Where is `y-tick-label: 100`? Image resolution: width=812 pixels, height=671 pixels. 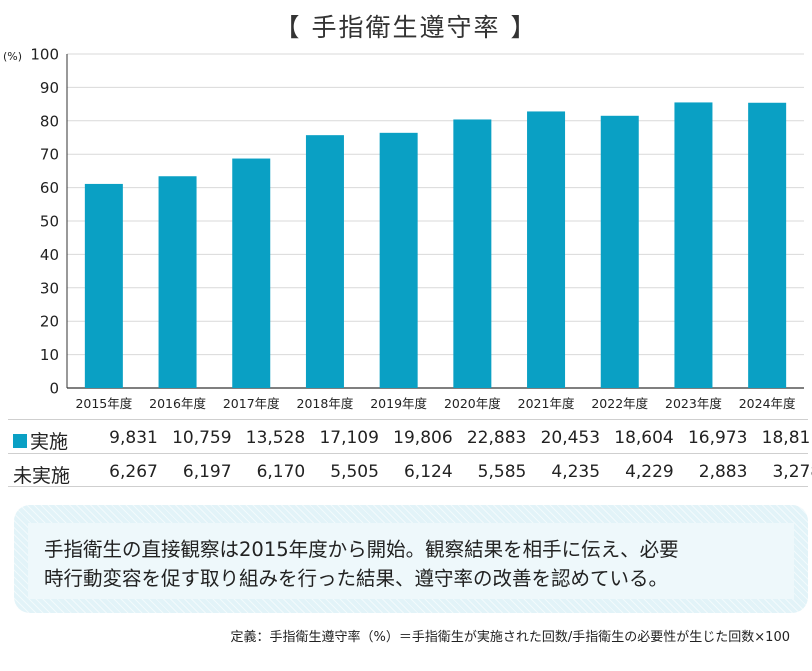 y-tick-label: 100 is located at coordinates (44, 55).